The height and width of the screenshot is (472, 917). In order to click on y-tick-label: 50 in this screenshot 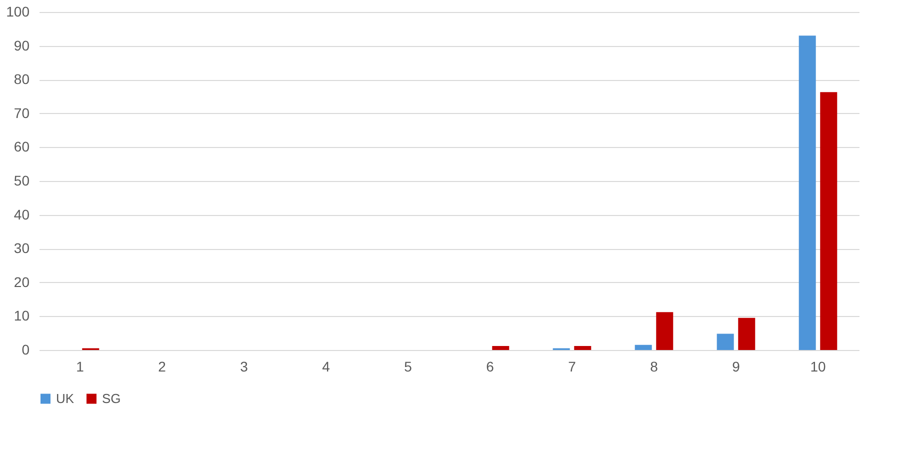, I will do `click(22, 180)`.